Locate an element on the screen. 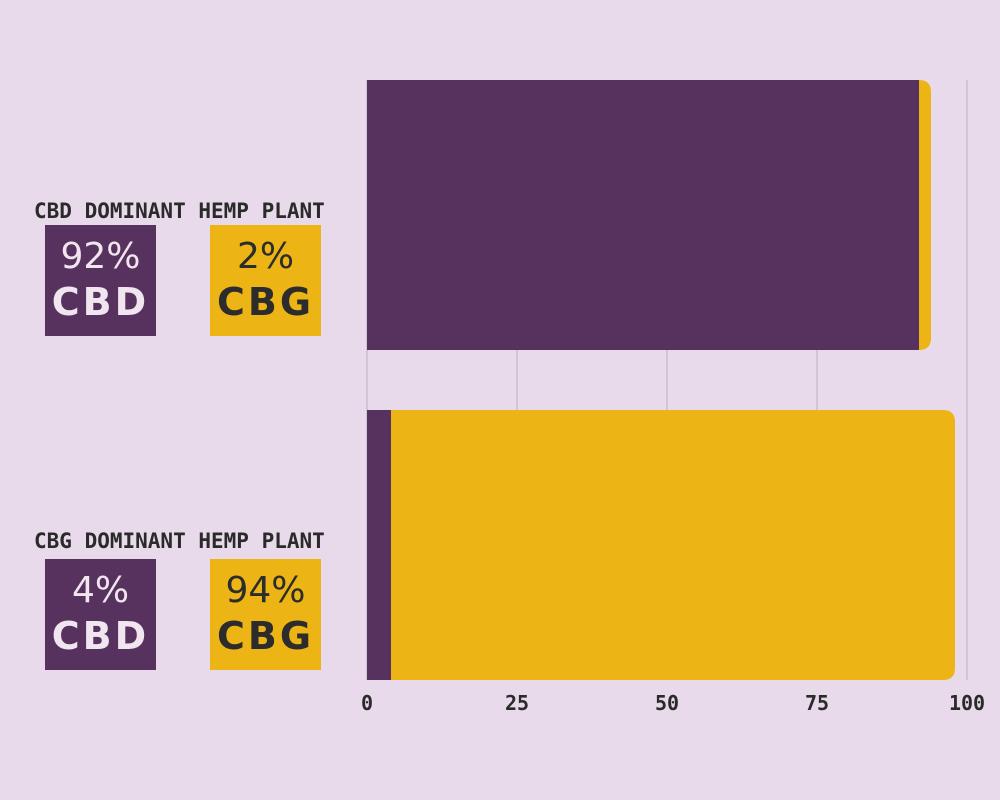 This screenshot has width=1000, height=800. plant-title-cbg-dominant: CBG DOMINANT HEMP PLANT is located at coordinates (179, 541).